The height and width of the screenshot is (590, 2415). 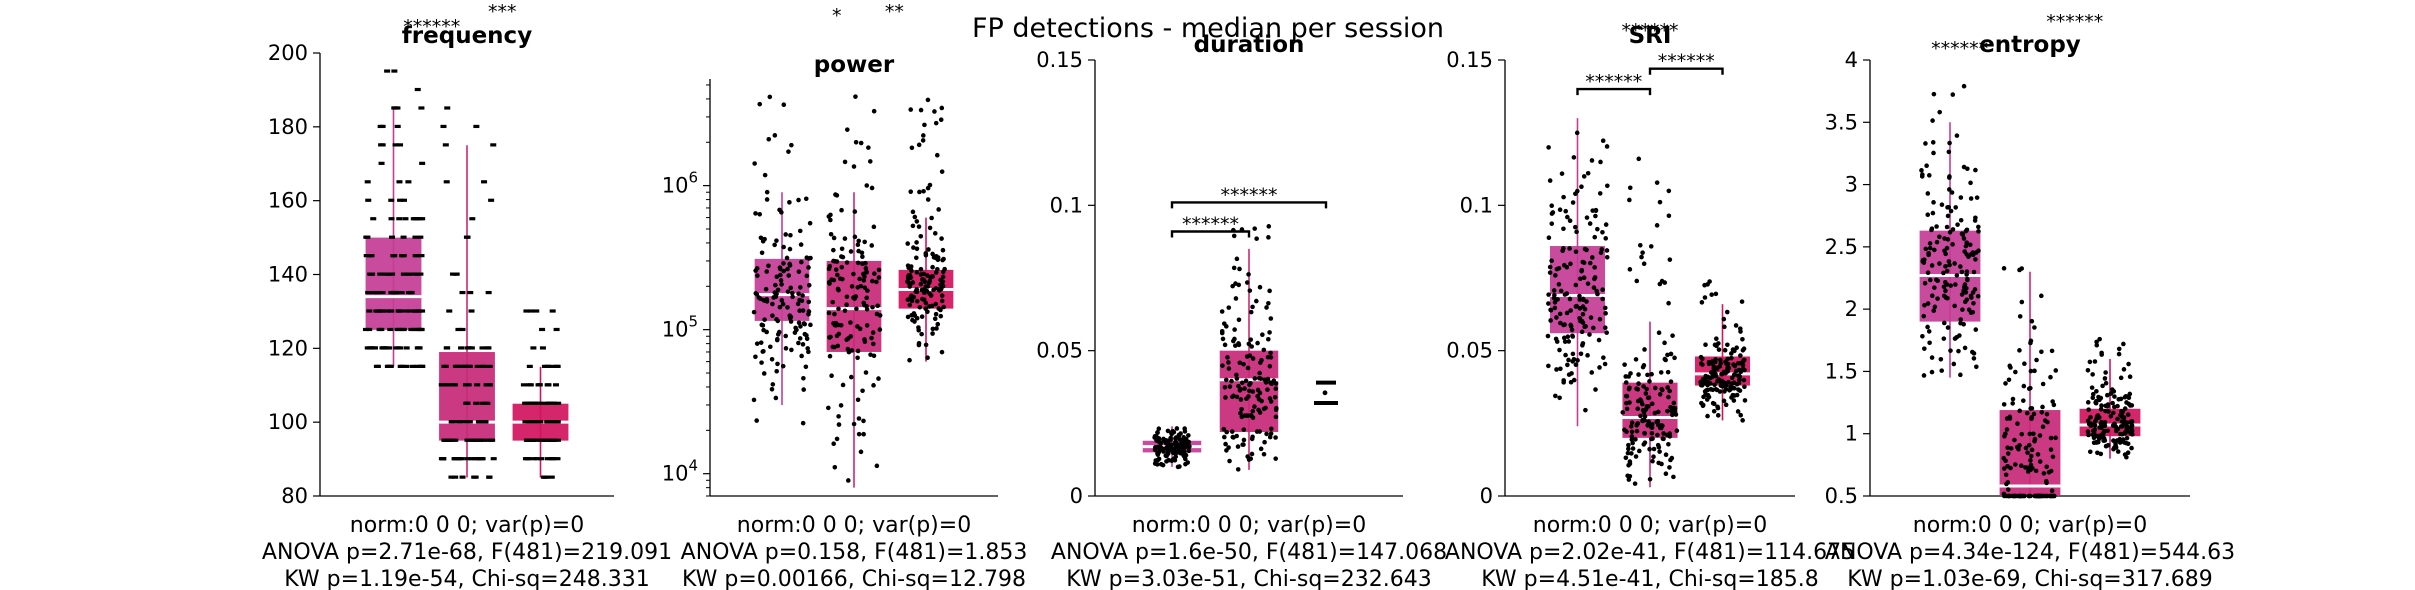 What do you see at coordinates (288, 348) in the screenshot?
I see `y-tick-label: 120` at bounding box center [288, 348].